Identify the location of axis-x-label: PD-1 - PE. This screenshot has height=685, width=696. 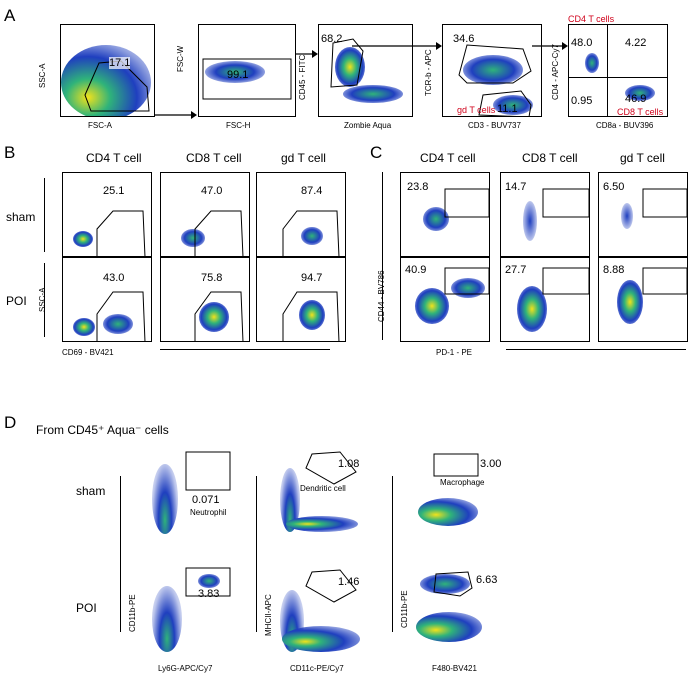
(454, 352).